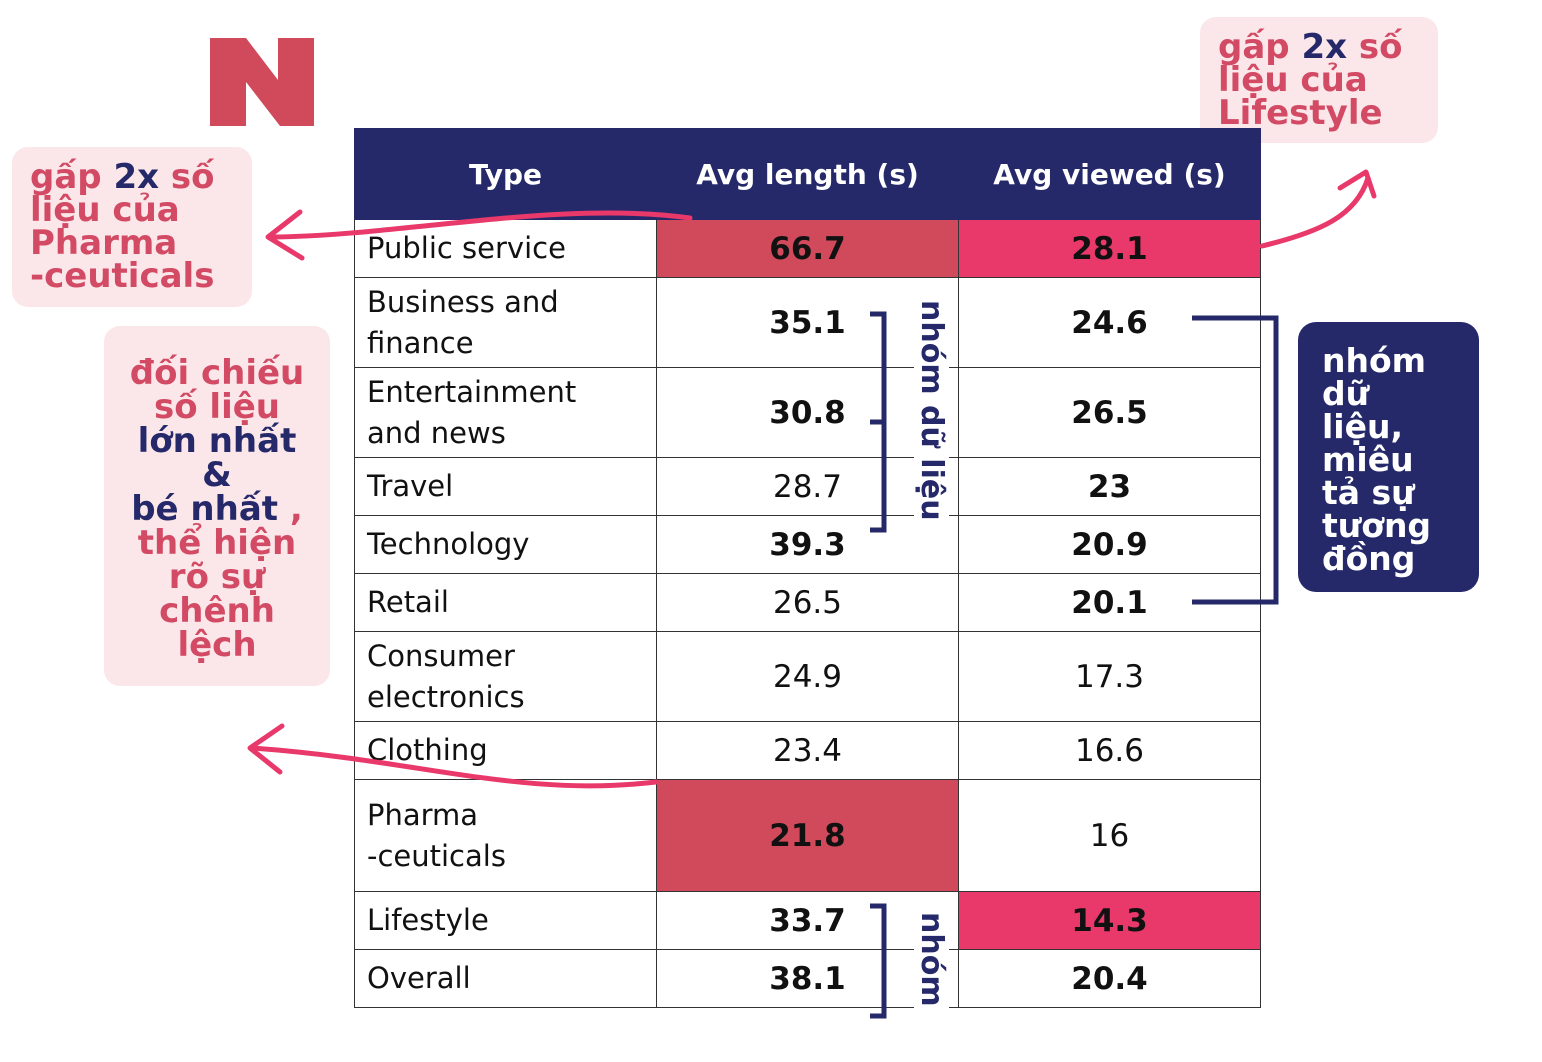 Image resolution: width=1542 pixels, height=1062 pixels. I want to click on type-cell: Clothing, so click(505, 750).